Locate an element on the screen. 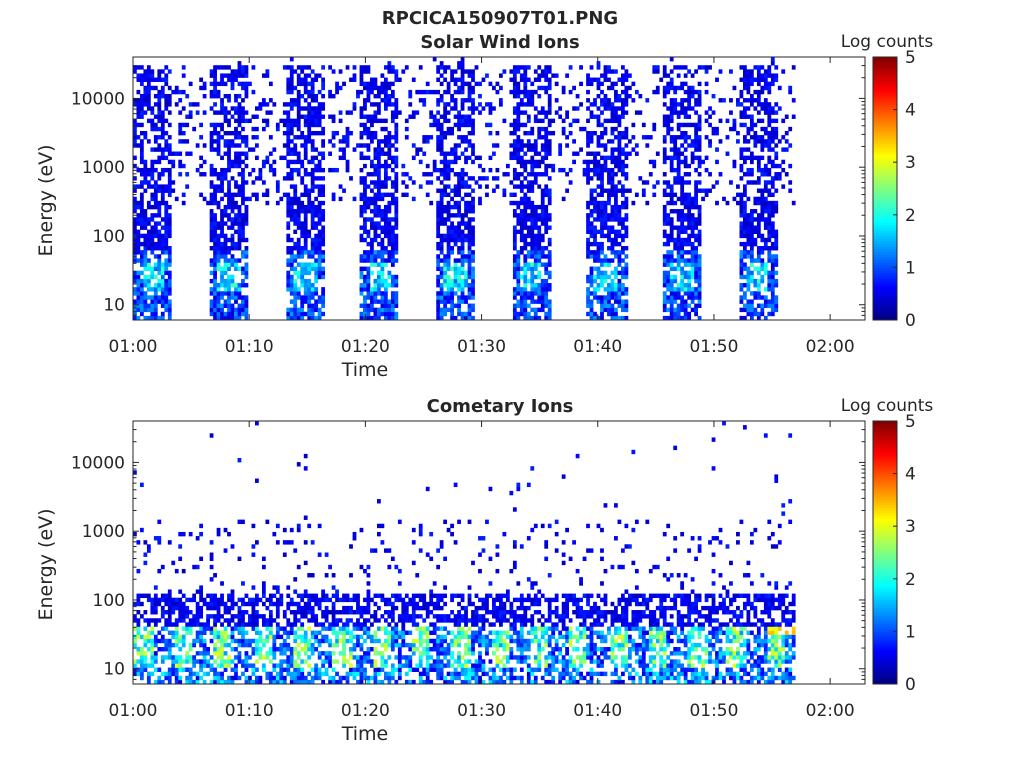  colorbar-swatch is located at coordinates (885, 153).